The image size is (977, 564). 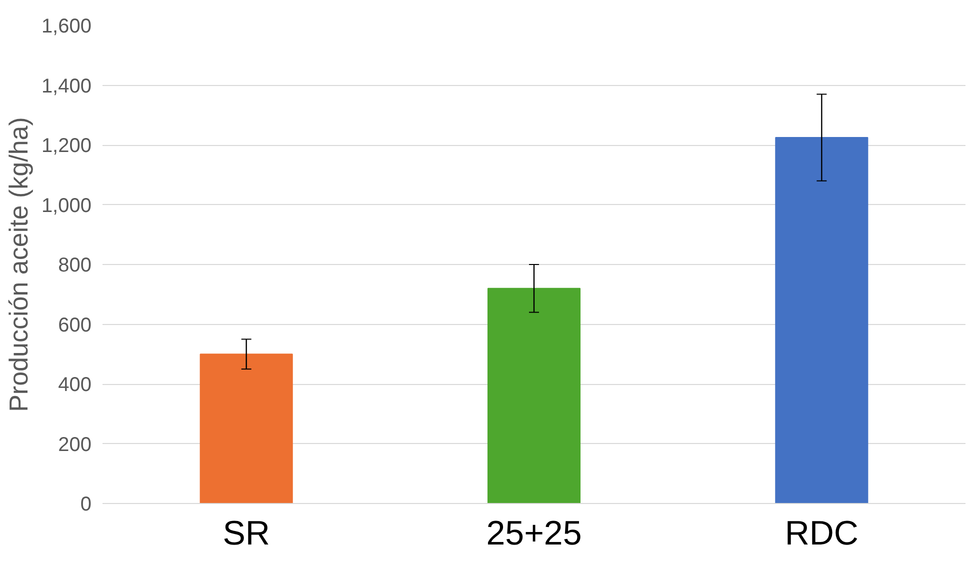 I want to click on y-tick-label: 600, so click(x=75, y=325).